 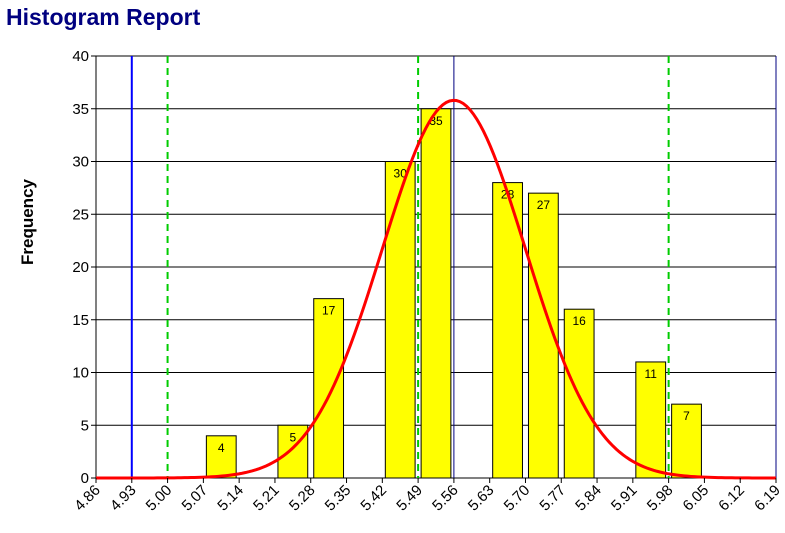 I want to click on x-tick-label: 5.07, so click(x=195, y=498).